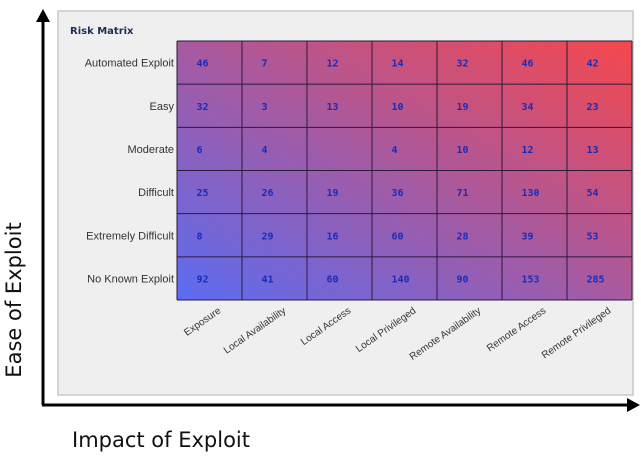 This screenshot has width=641, height=459. Describe the element at coordinates (151, 150) in the screenshot. I see `row-label: Moderate` at that location.